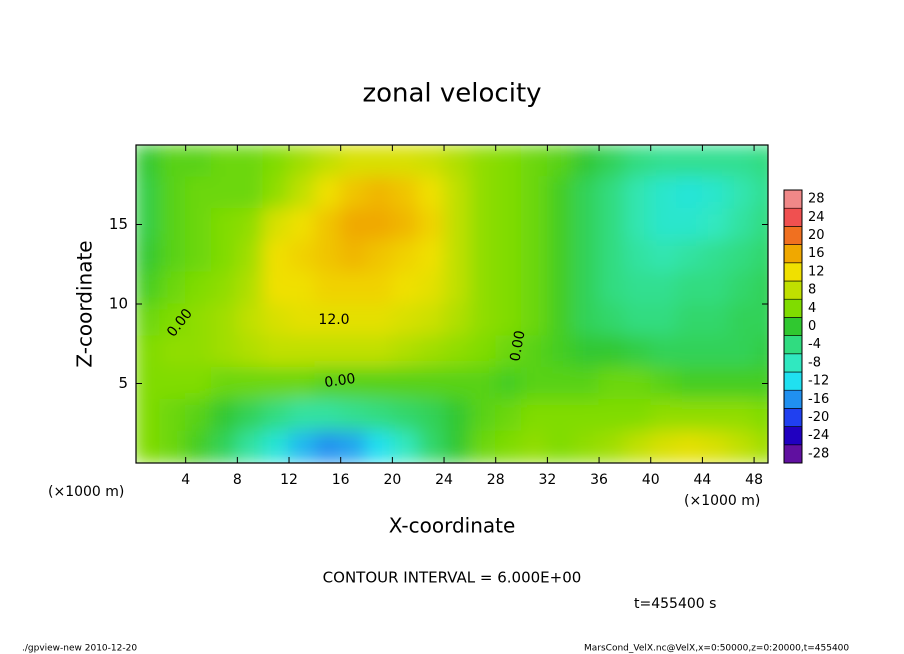 The height and width of the screenshot is (654, 904). What do you see at coordinates (452, 578) in the screenshot?
I see `contour-note: CONTOUR INTERVAL = 6.000E+00` at bounding box center [452, 578].